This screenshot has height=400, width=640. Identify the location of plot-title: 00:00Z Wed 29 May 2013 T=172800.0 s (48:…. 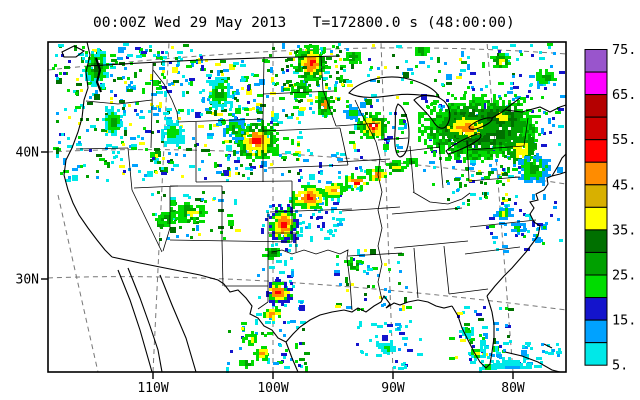
(304, 22).